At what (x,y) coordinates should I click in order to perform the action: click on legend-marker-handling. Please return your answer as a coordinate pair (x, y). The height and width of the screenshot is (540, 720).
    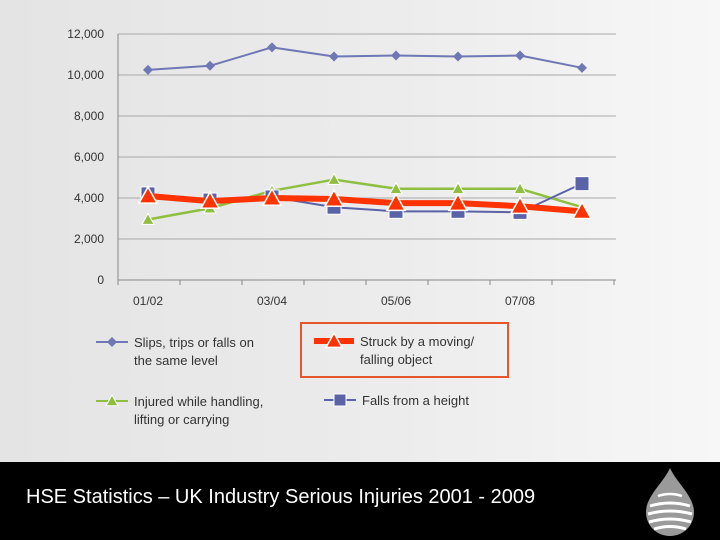
    Looking at the image, I should click on (112, 400).